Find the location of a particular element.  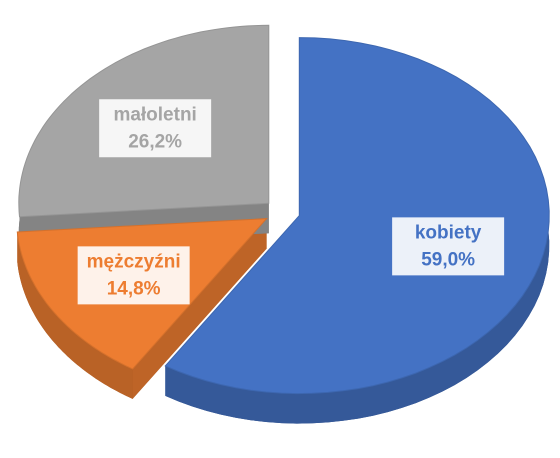

data-label-value: 14,8% is located at coordinates (134, 288).